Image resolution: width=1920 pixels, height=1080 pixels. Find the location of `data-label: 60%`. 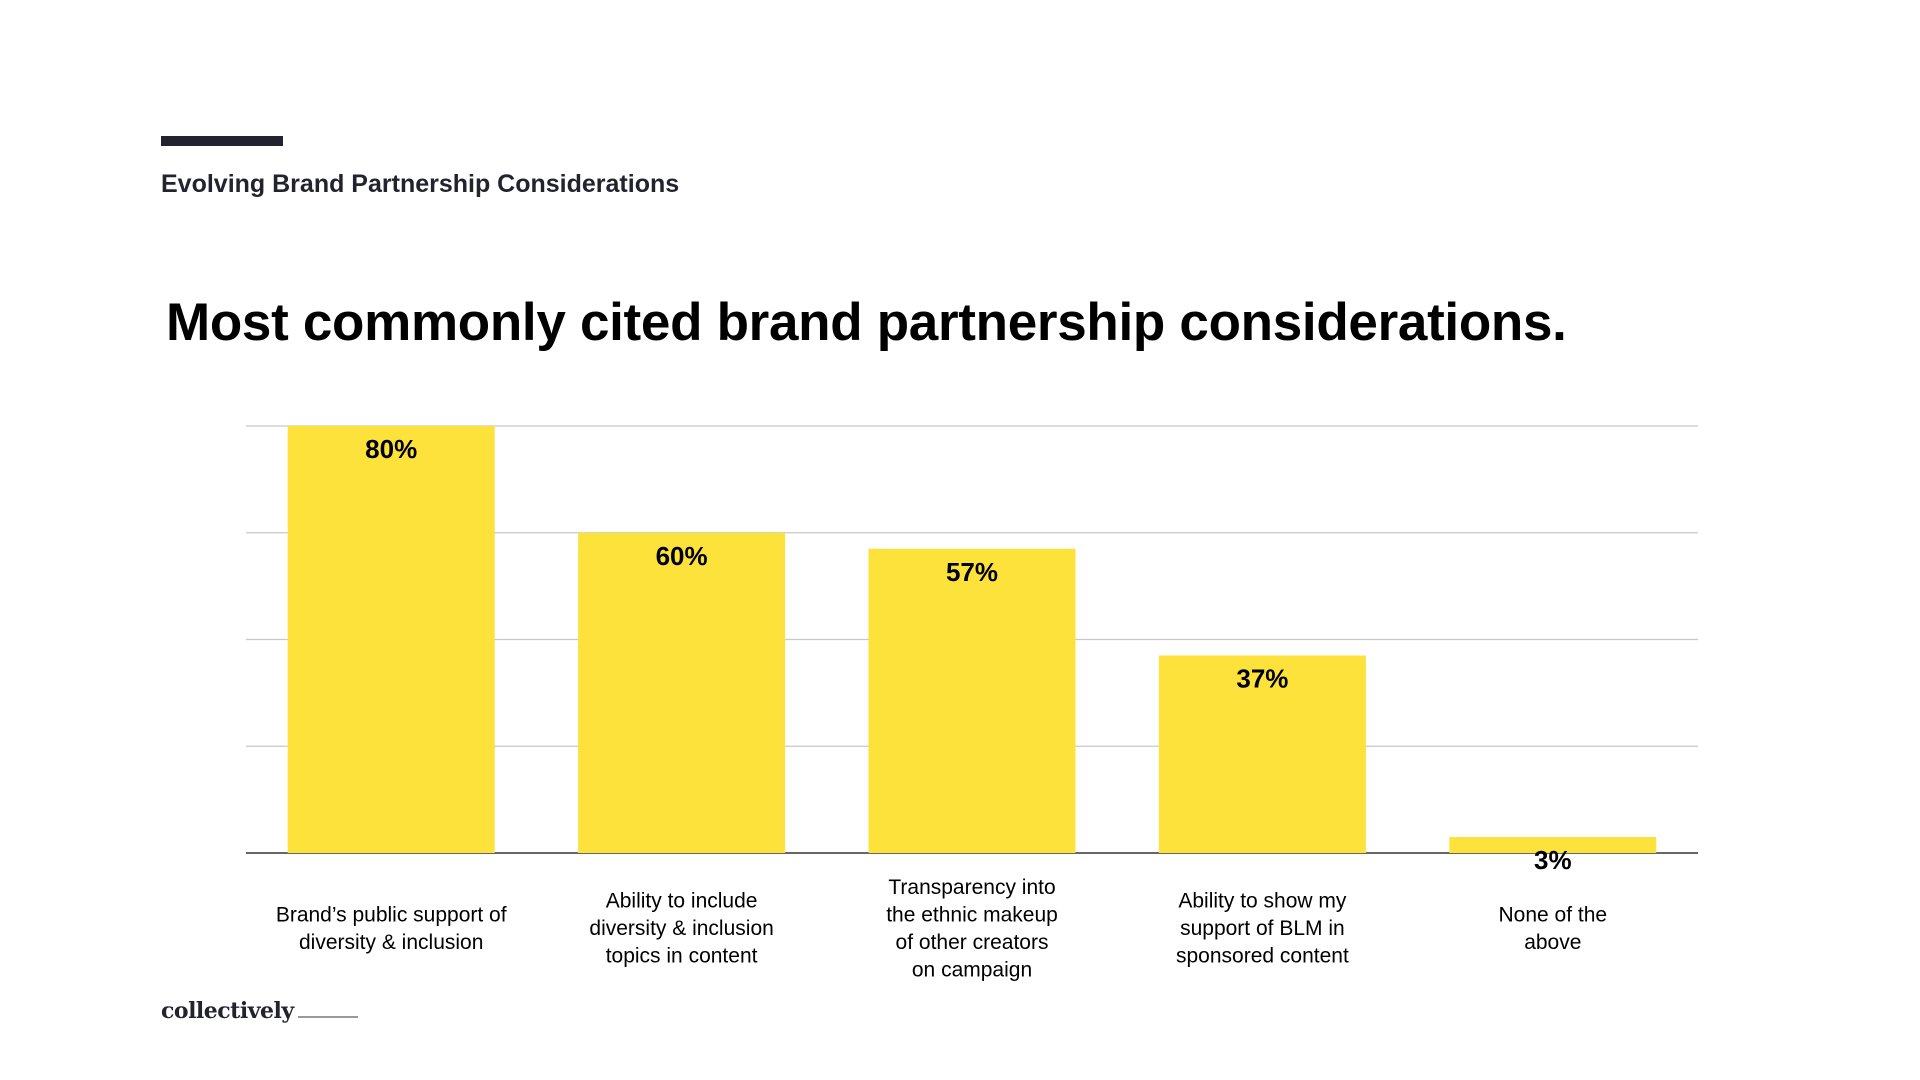

data-label: 60% is located at coordinates (682, 556).